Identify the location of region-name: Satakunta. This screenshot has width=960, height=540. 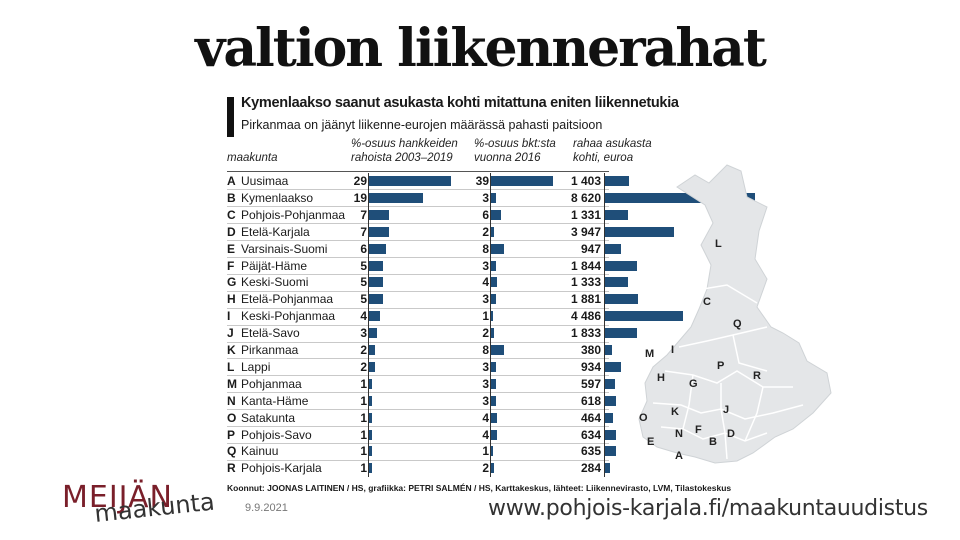
(268, 417).